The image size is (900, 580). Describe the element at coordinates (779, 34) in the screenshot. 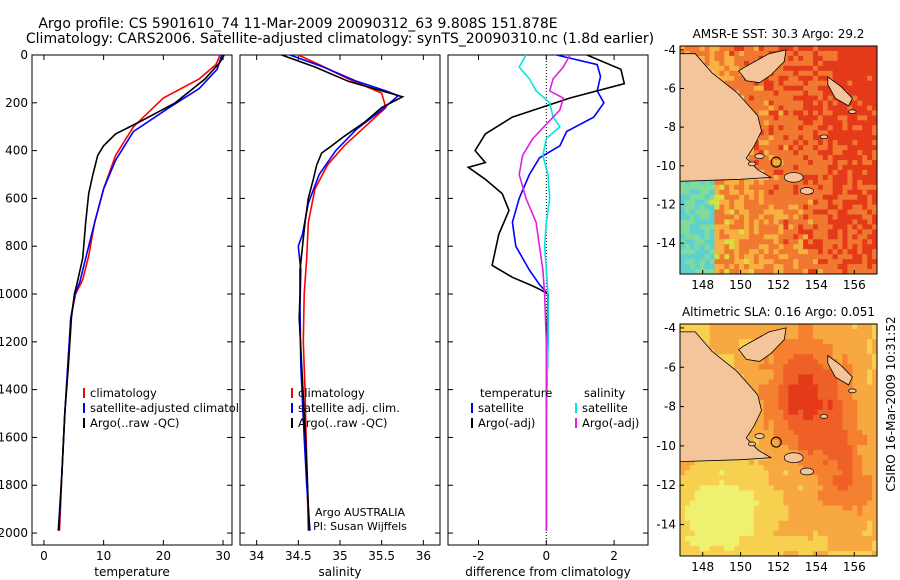

I see `map-title: AMSR-E SST: 30.3 Argo: 29.2` at that location.